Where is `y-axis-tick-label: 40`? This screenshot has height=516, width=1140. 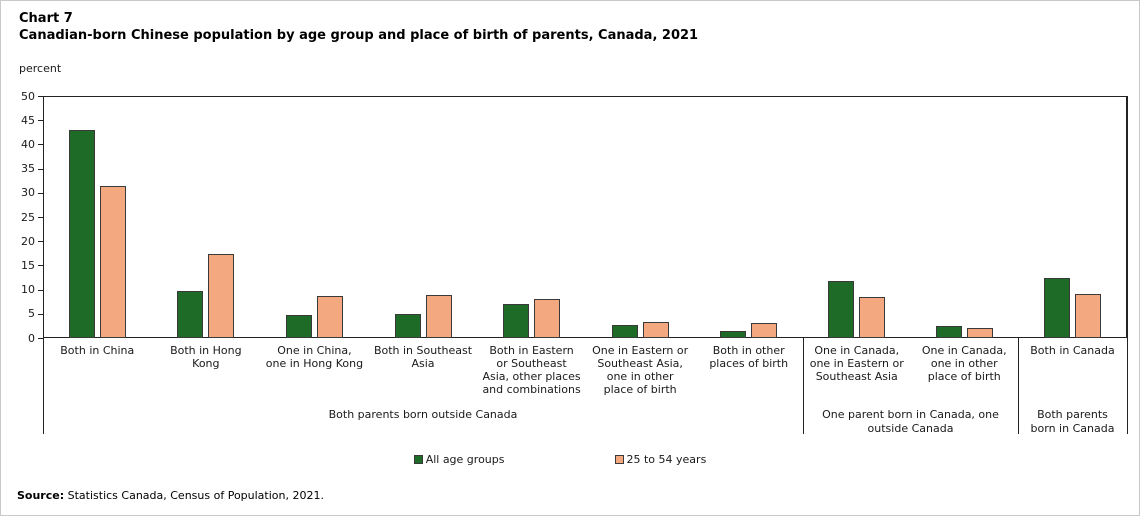 y-axis-tick-label: 40 is located at coordinates (28, 144).